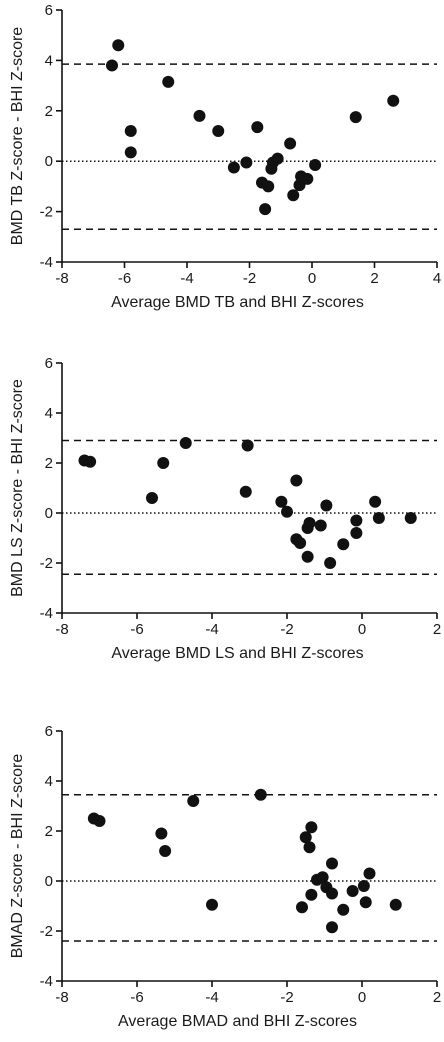 The image size is (444, 1042). Describe the element at coordinates (237, 1021) in the screenshot. I see `x-axis-label: Average BMAD and BHI Z-scores` at that location.